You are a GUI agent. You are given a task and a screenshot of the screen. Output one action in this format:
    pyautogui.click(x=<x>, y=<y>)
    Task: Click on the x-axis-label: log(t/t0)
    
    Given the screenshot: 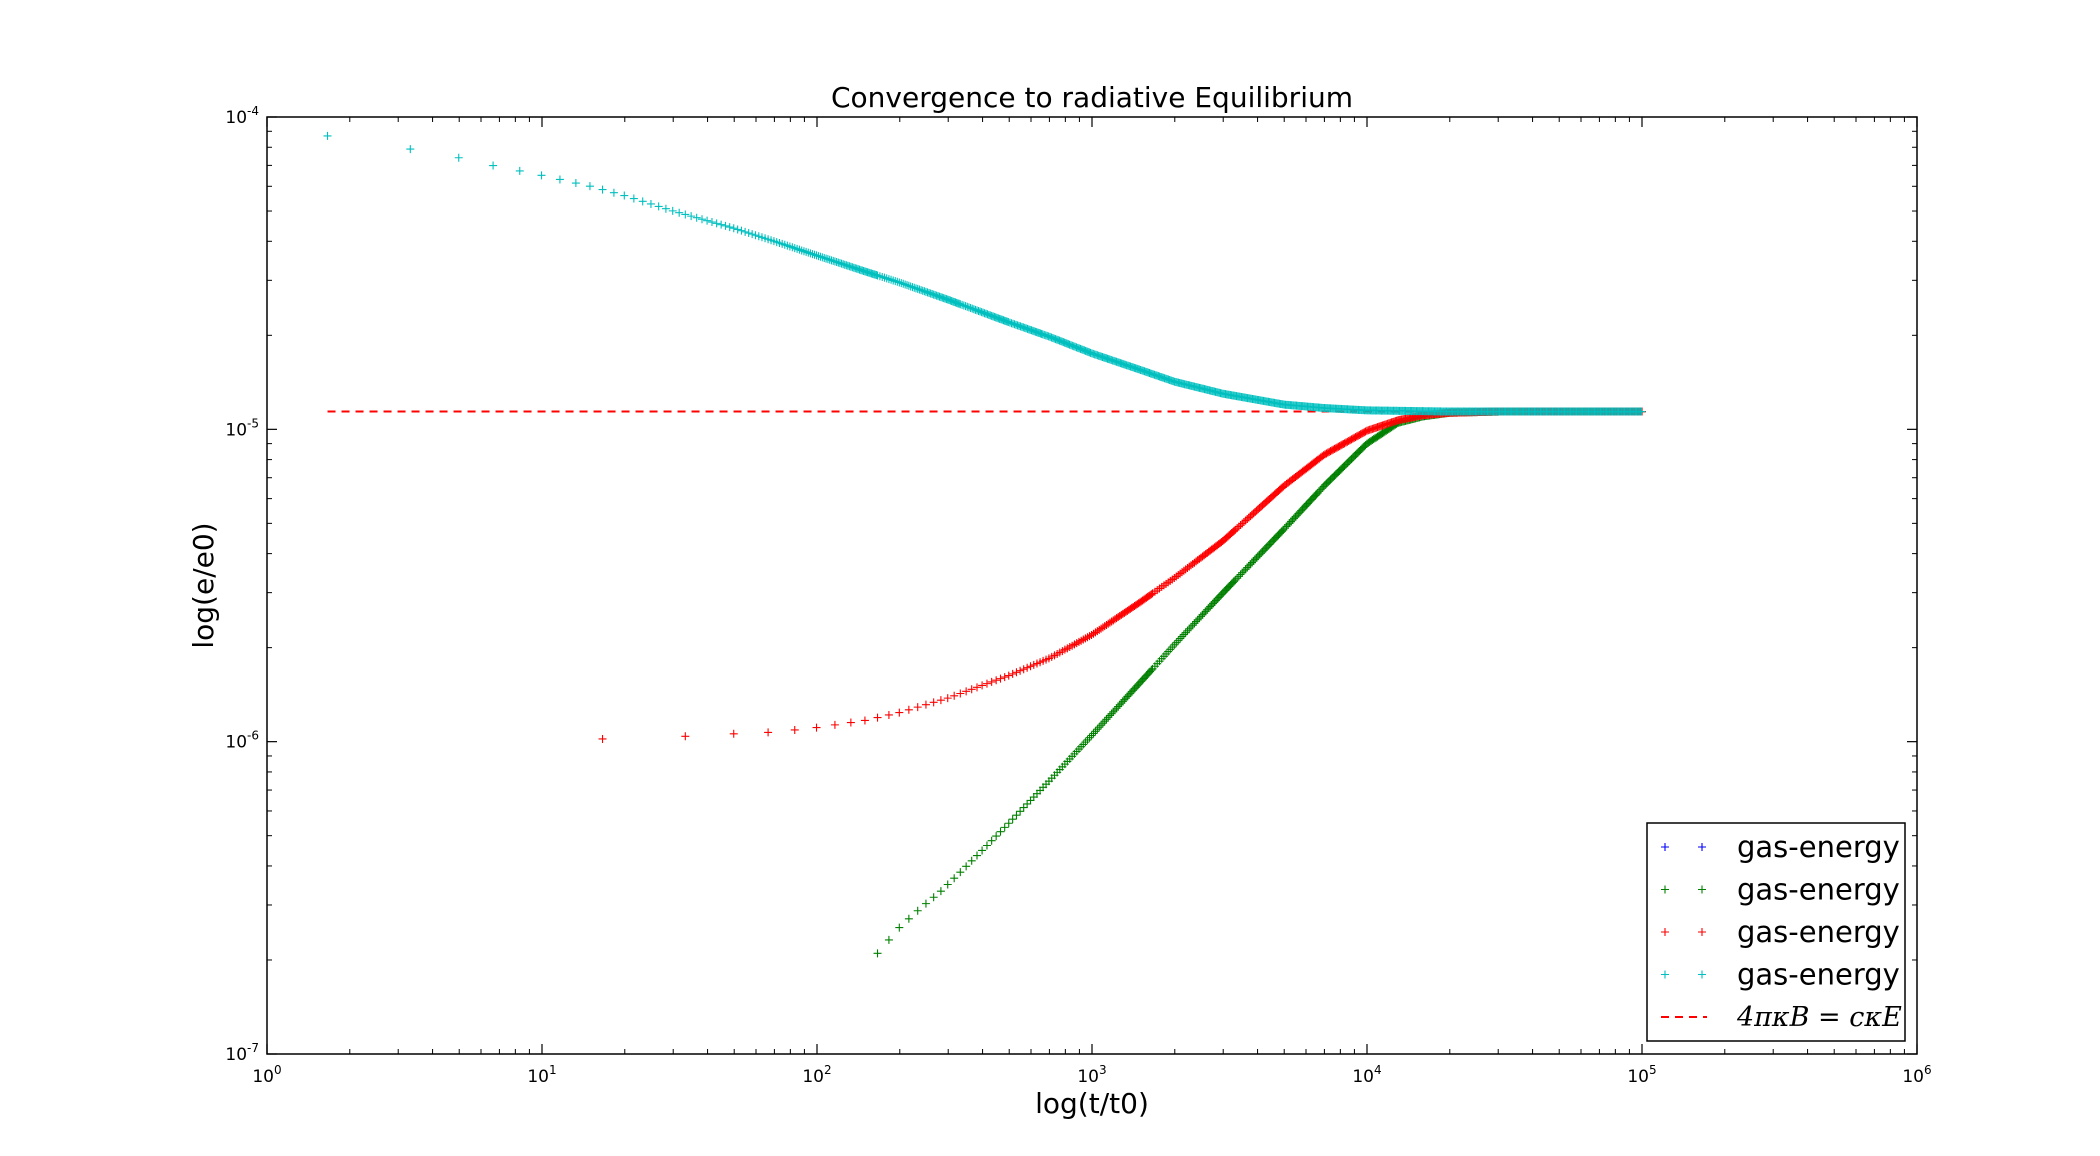 What is the action you would take?
    pyautogui.click(x=1092, y=1103)
    